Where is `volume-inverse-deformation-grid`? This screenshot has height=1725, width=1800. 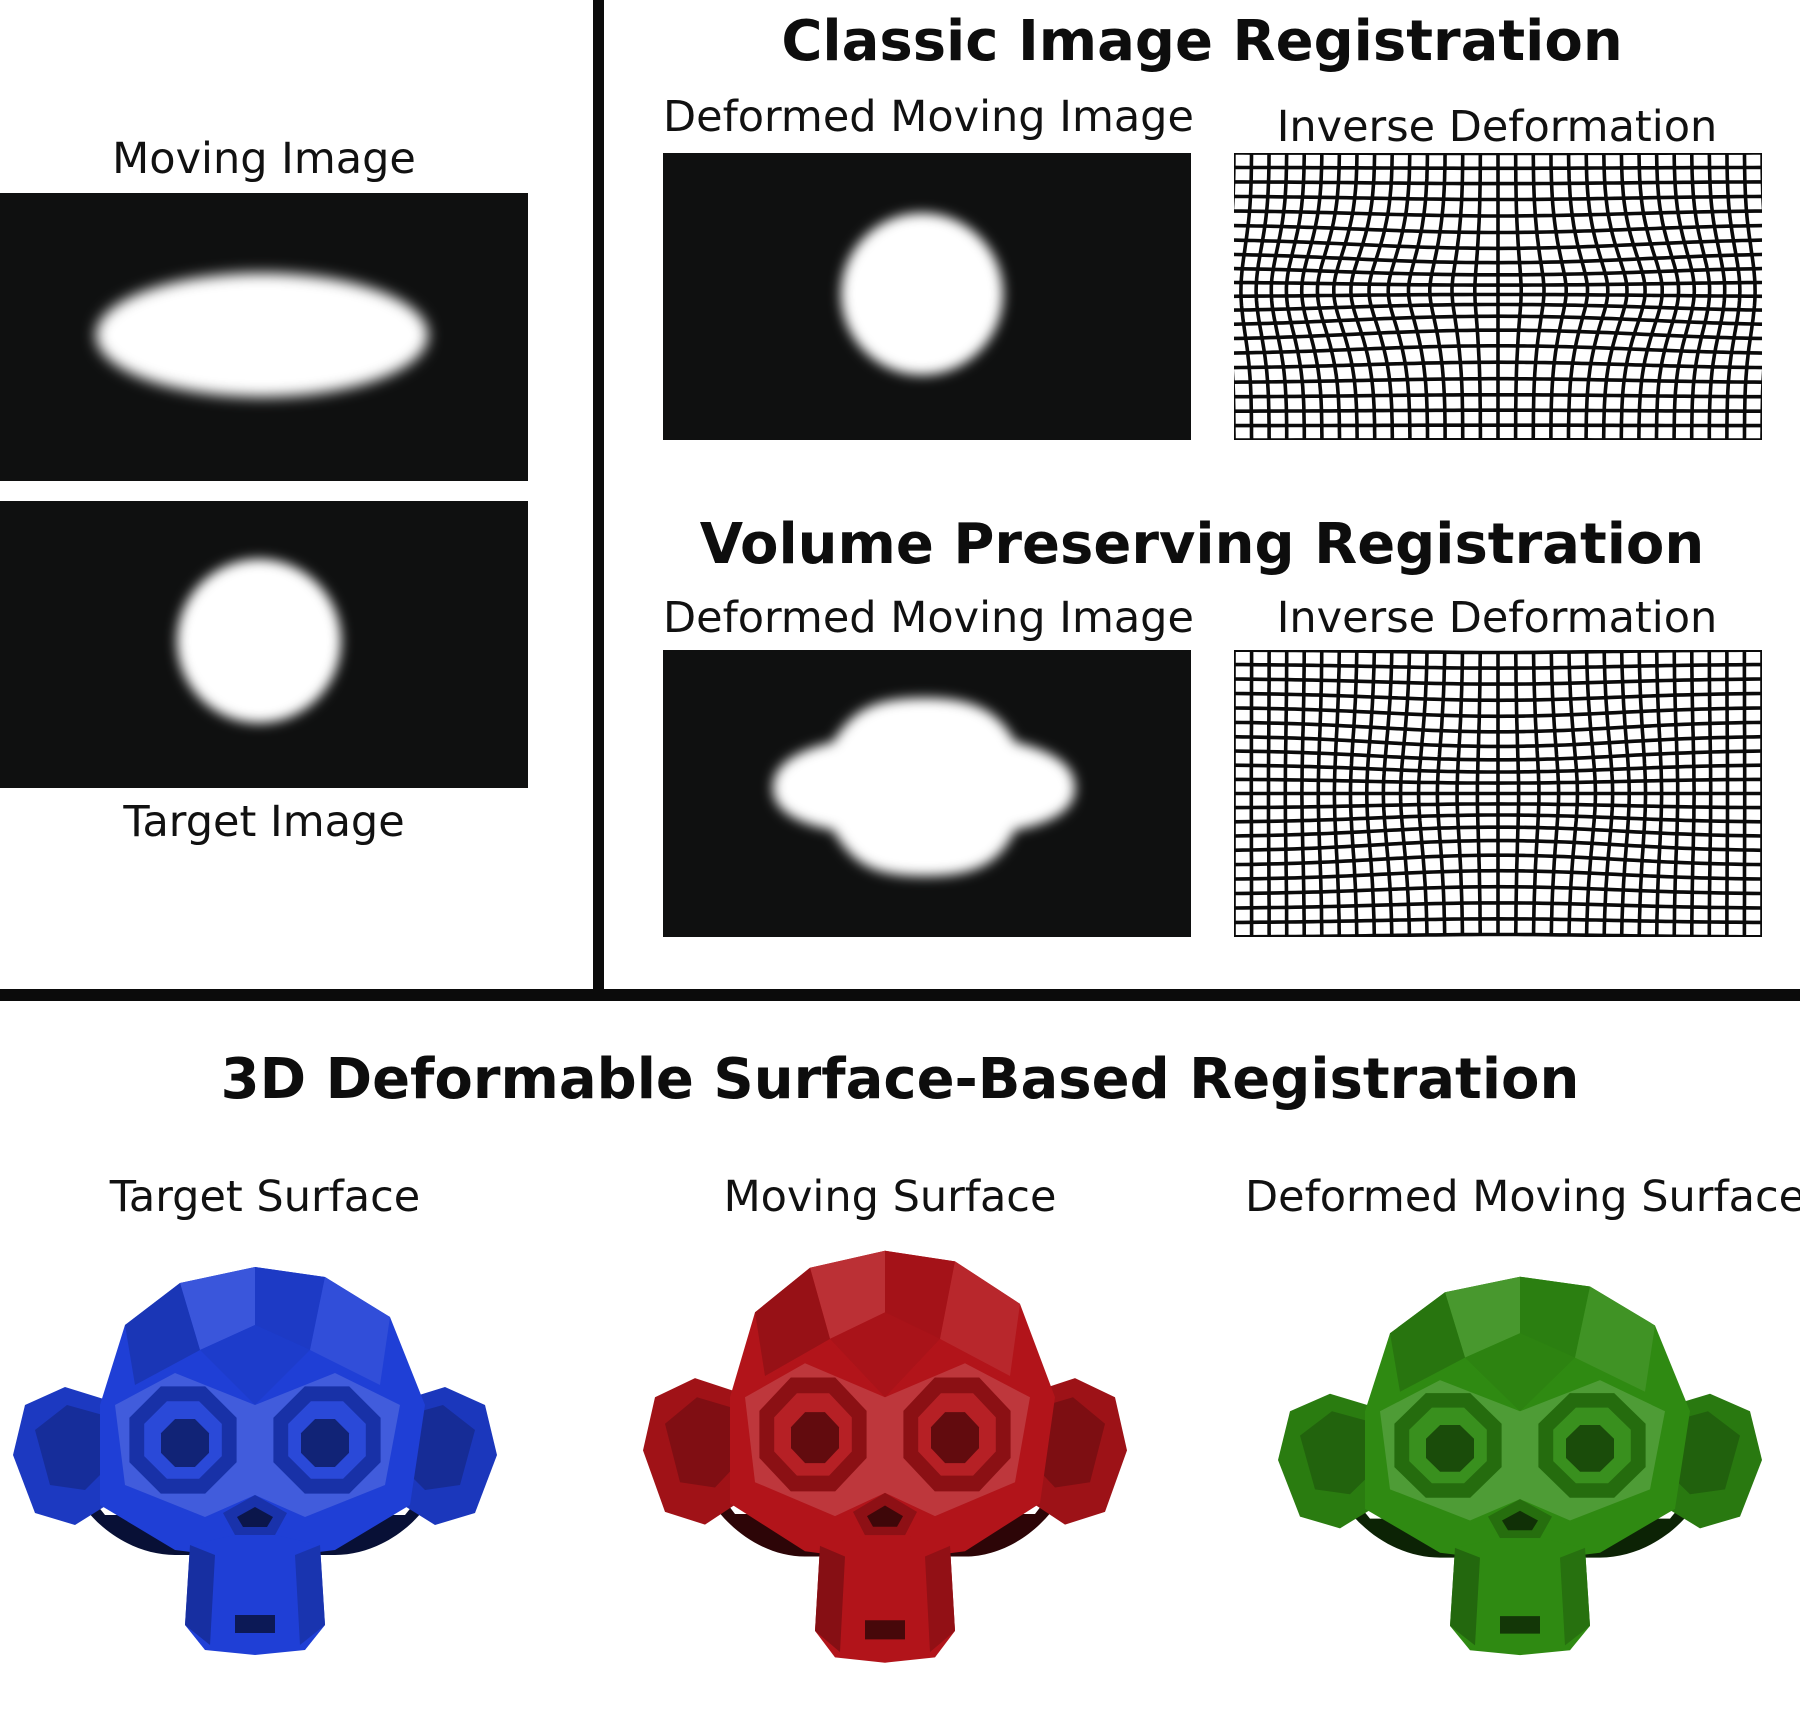
volume-inverse-deformation-grid is located at coordinates (1498, 793).